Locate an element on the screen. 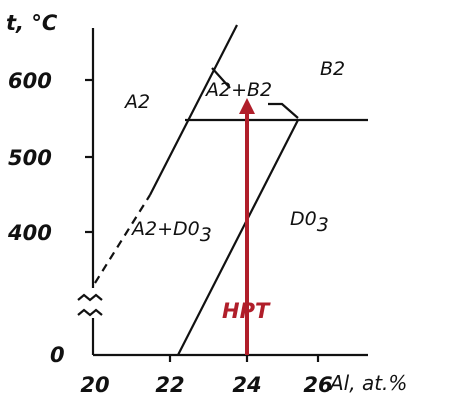 The height and width of the screenshot is (419, 462). x-tick-label: 22 is located at coordinates (169, 385).